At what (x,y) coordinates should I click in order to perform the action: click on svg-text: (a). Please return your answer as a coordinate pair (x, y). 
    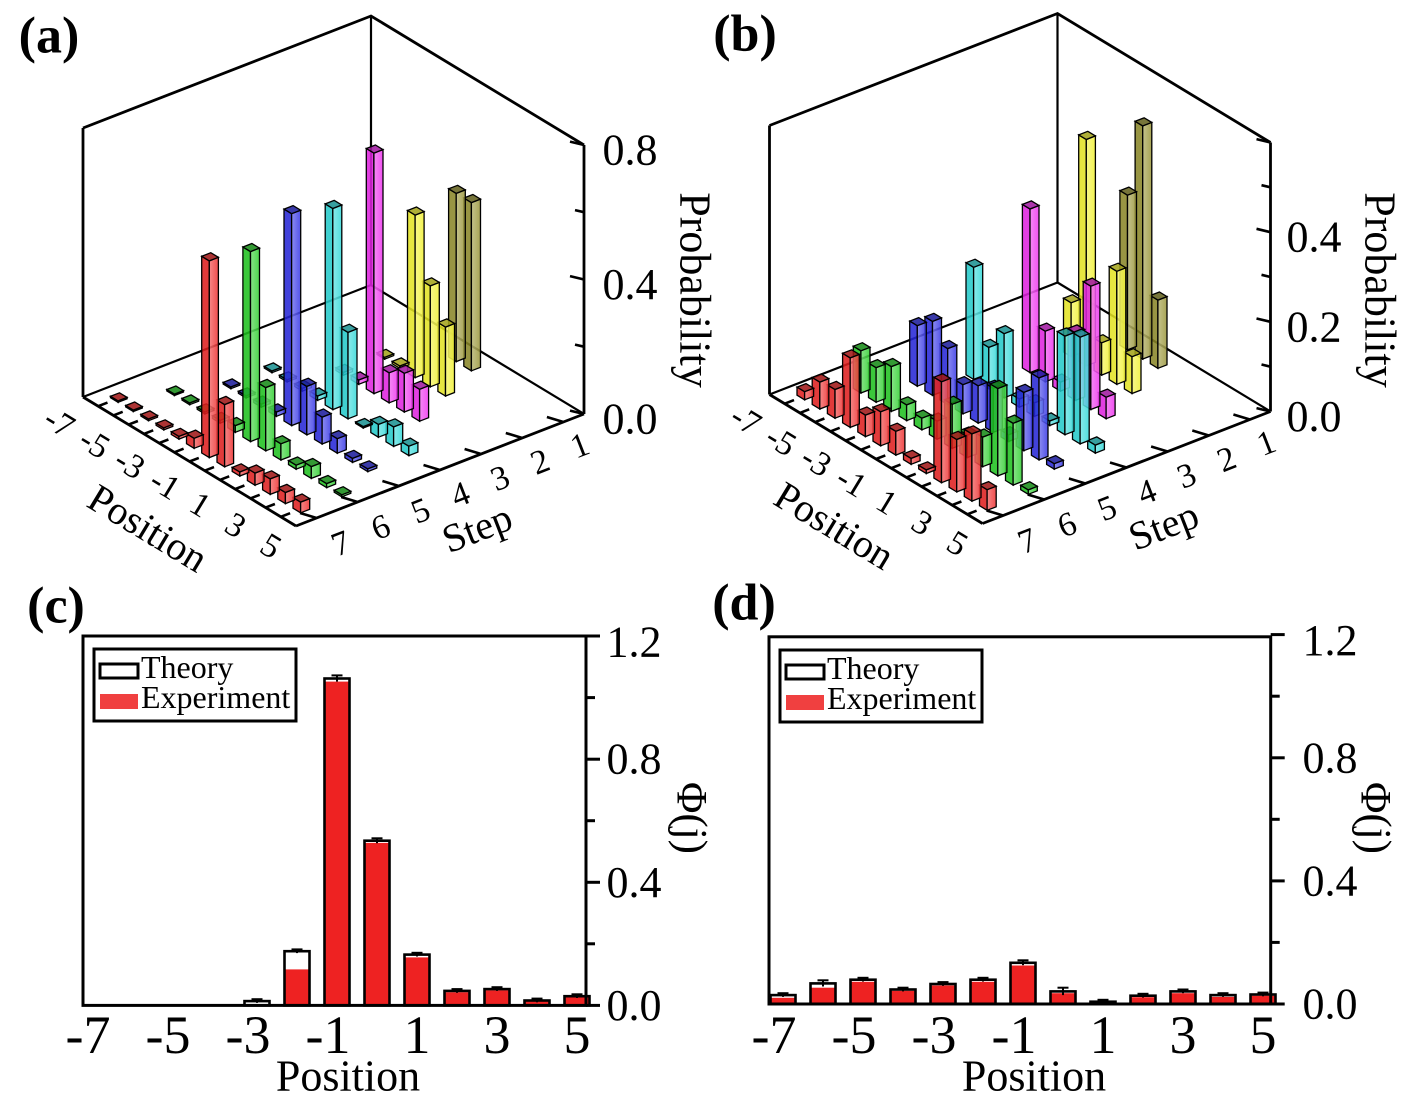
    Looking at the image, I should click on (49, 36).